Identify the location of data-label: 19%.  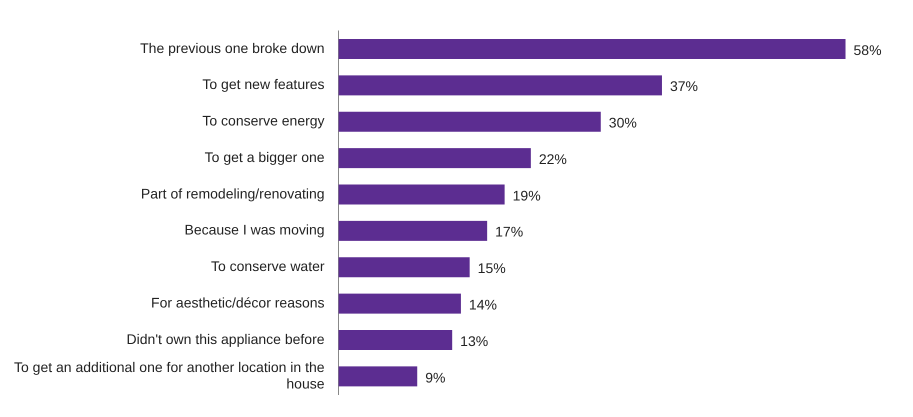
(526, 195).